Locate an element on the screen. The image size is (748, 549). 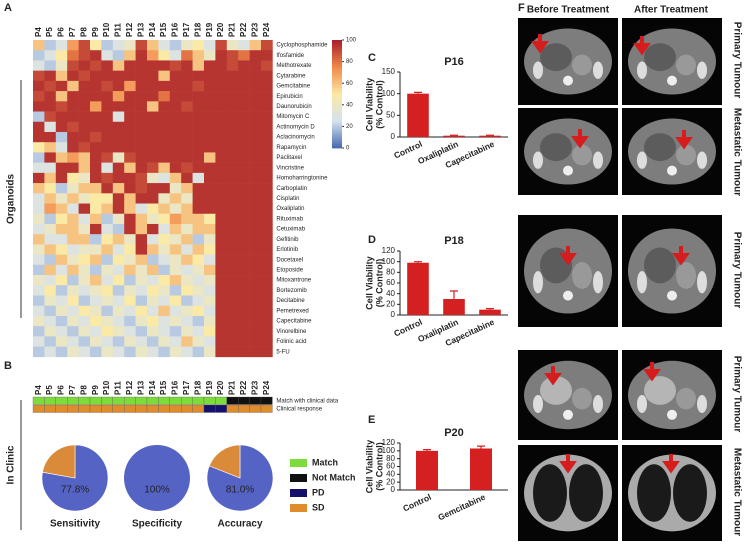
colorbar-label: 100 is located at coordinates (351, 41).